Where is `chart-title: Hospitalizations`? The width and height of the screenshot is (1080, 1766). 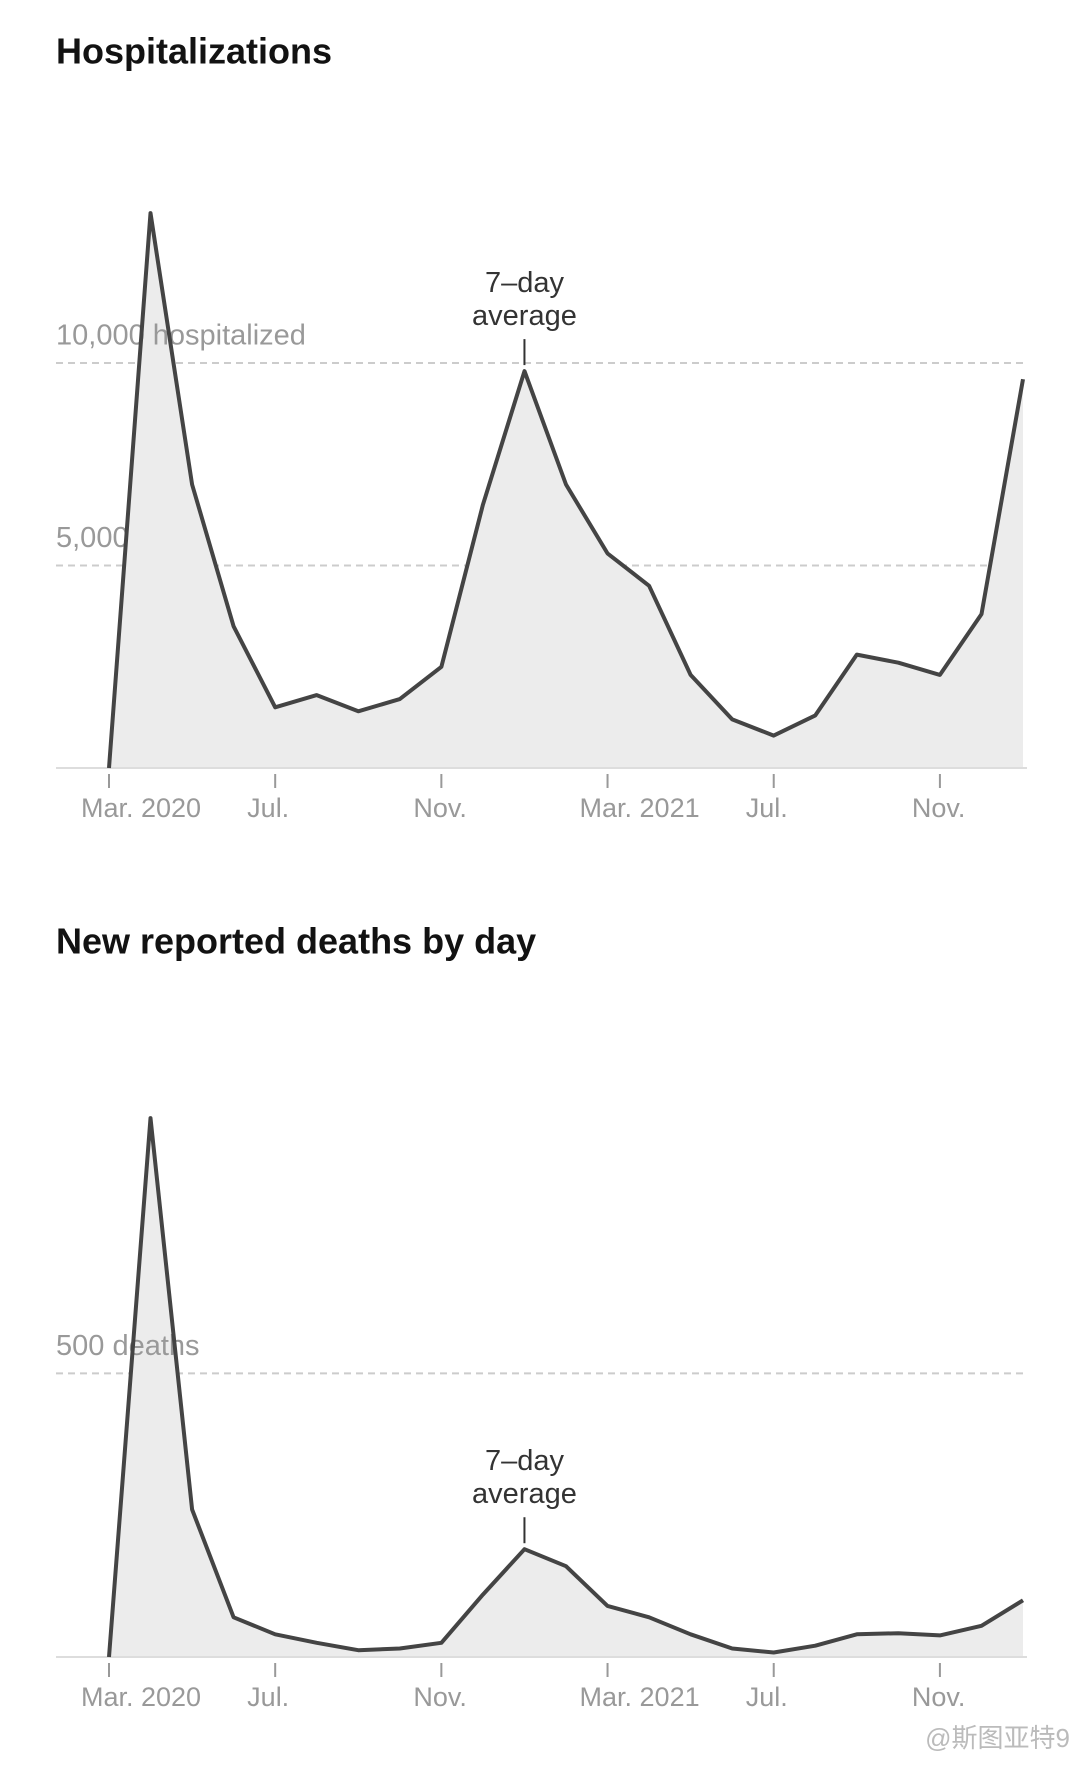
chart-title: Hospitalizations is located at coordinates (194, 51).